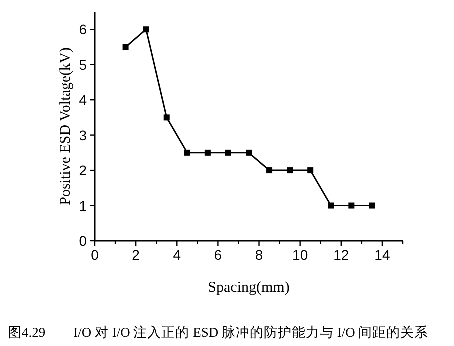 Image resolution: width=454 pixels, height=346 pixels. Describe the element at coordinates (249, 288) in the screenshot. I see `x-axis-title: Spacing(mm)` at that location.